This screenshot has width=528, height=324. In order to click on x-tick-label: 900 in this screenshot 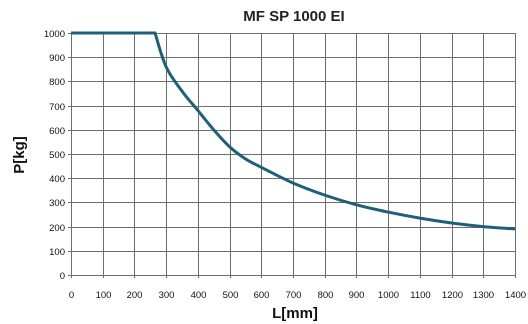, I will do `click(357, 295)`.